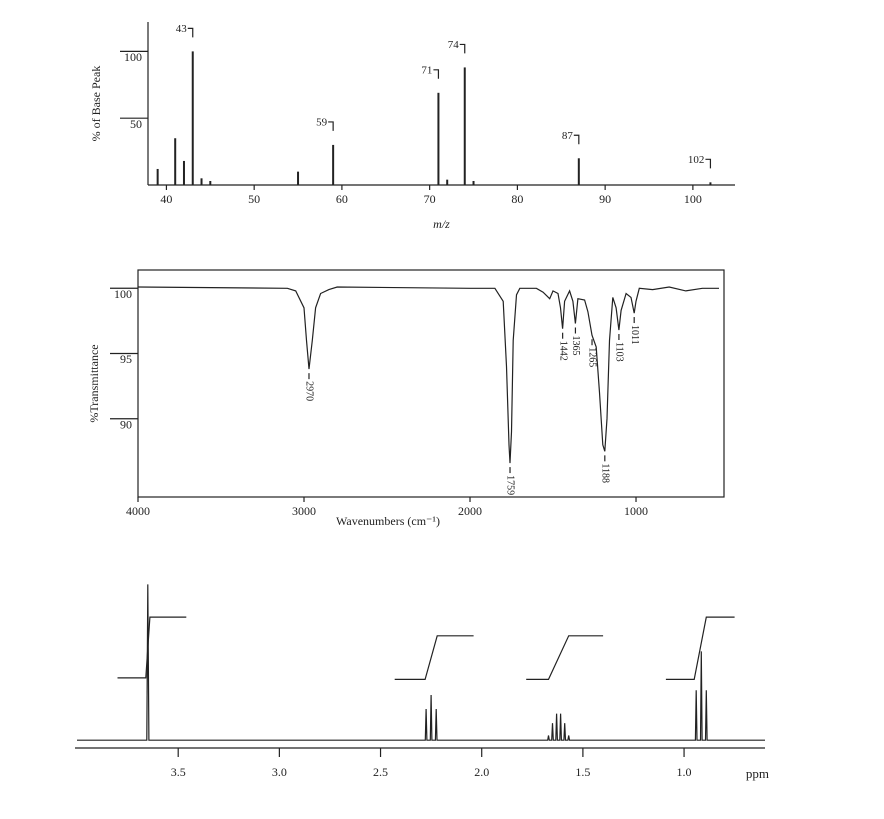 Image resolution: width=884 pixels, height=819 pixels. What do you see at coordinates (696, 160) in the screenshot?
I see `peak-label: 102` at bounding box center [696, 160].